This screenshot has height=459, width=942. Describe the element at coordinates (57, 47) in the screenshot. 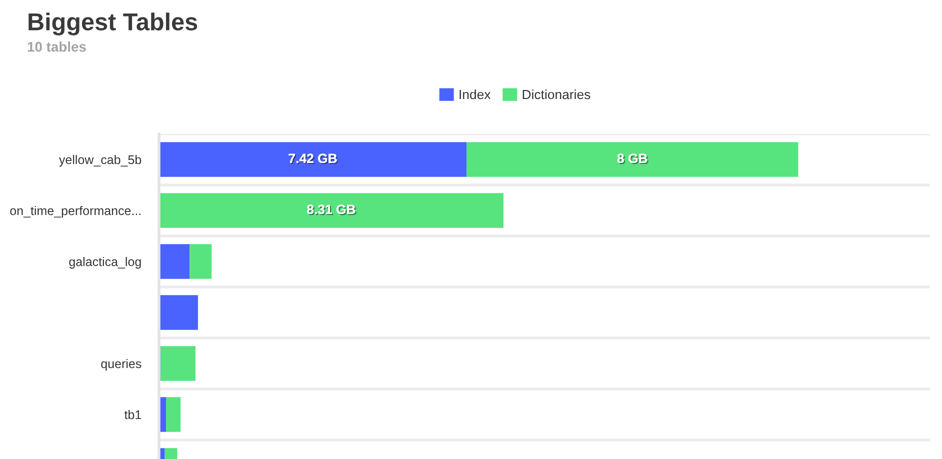

I see `chart-subtitle: 10 tables` at that location.